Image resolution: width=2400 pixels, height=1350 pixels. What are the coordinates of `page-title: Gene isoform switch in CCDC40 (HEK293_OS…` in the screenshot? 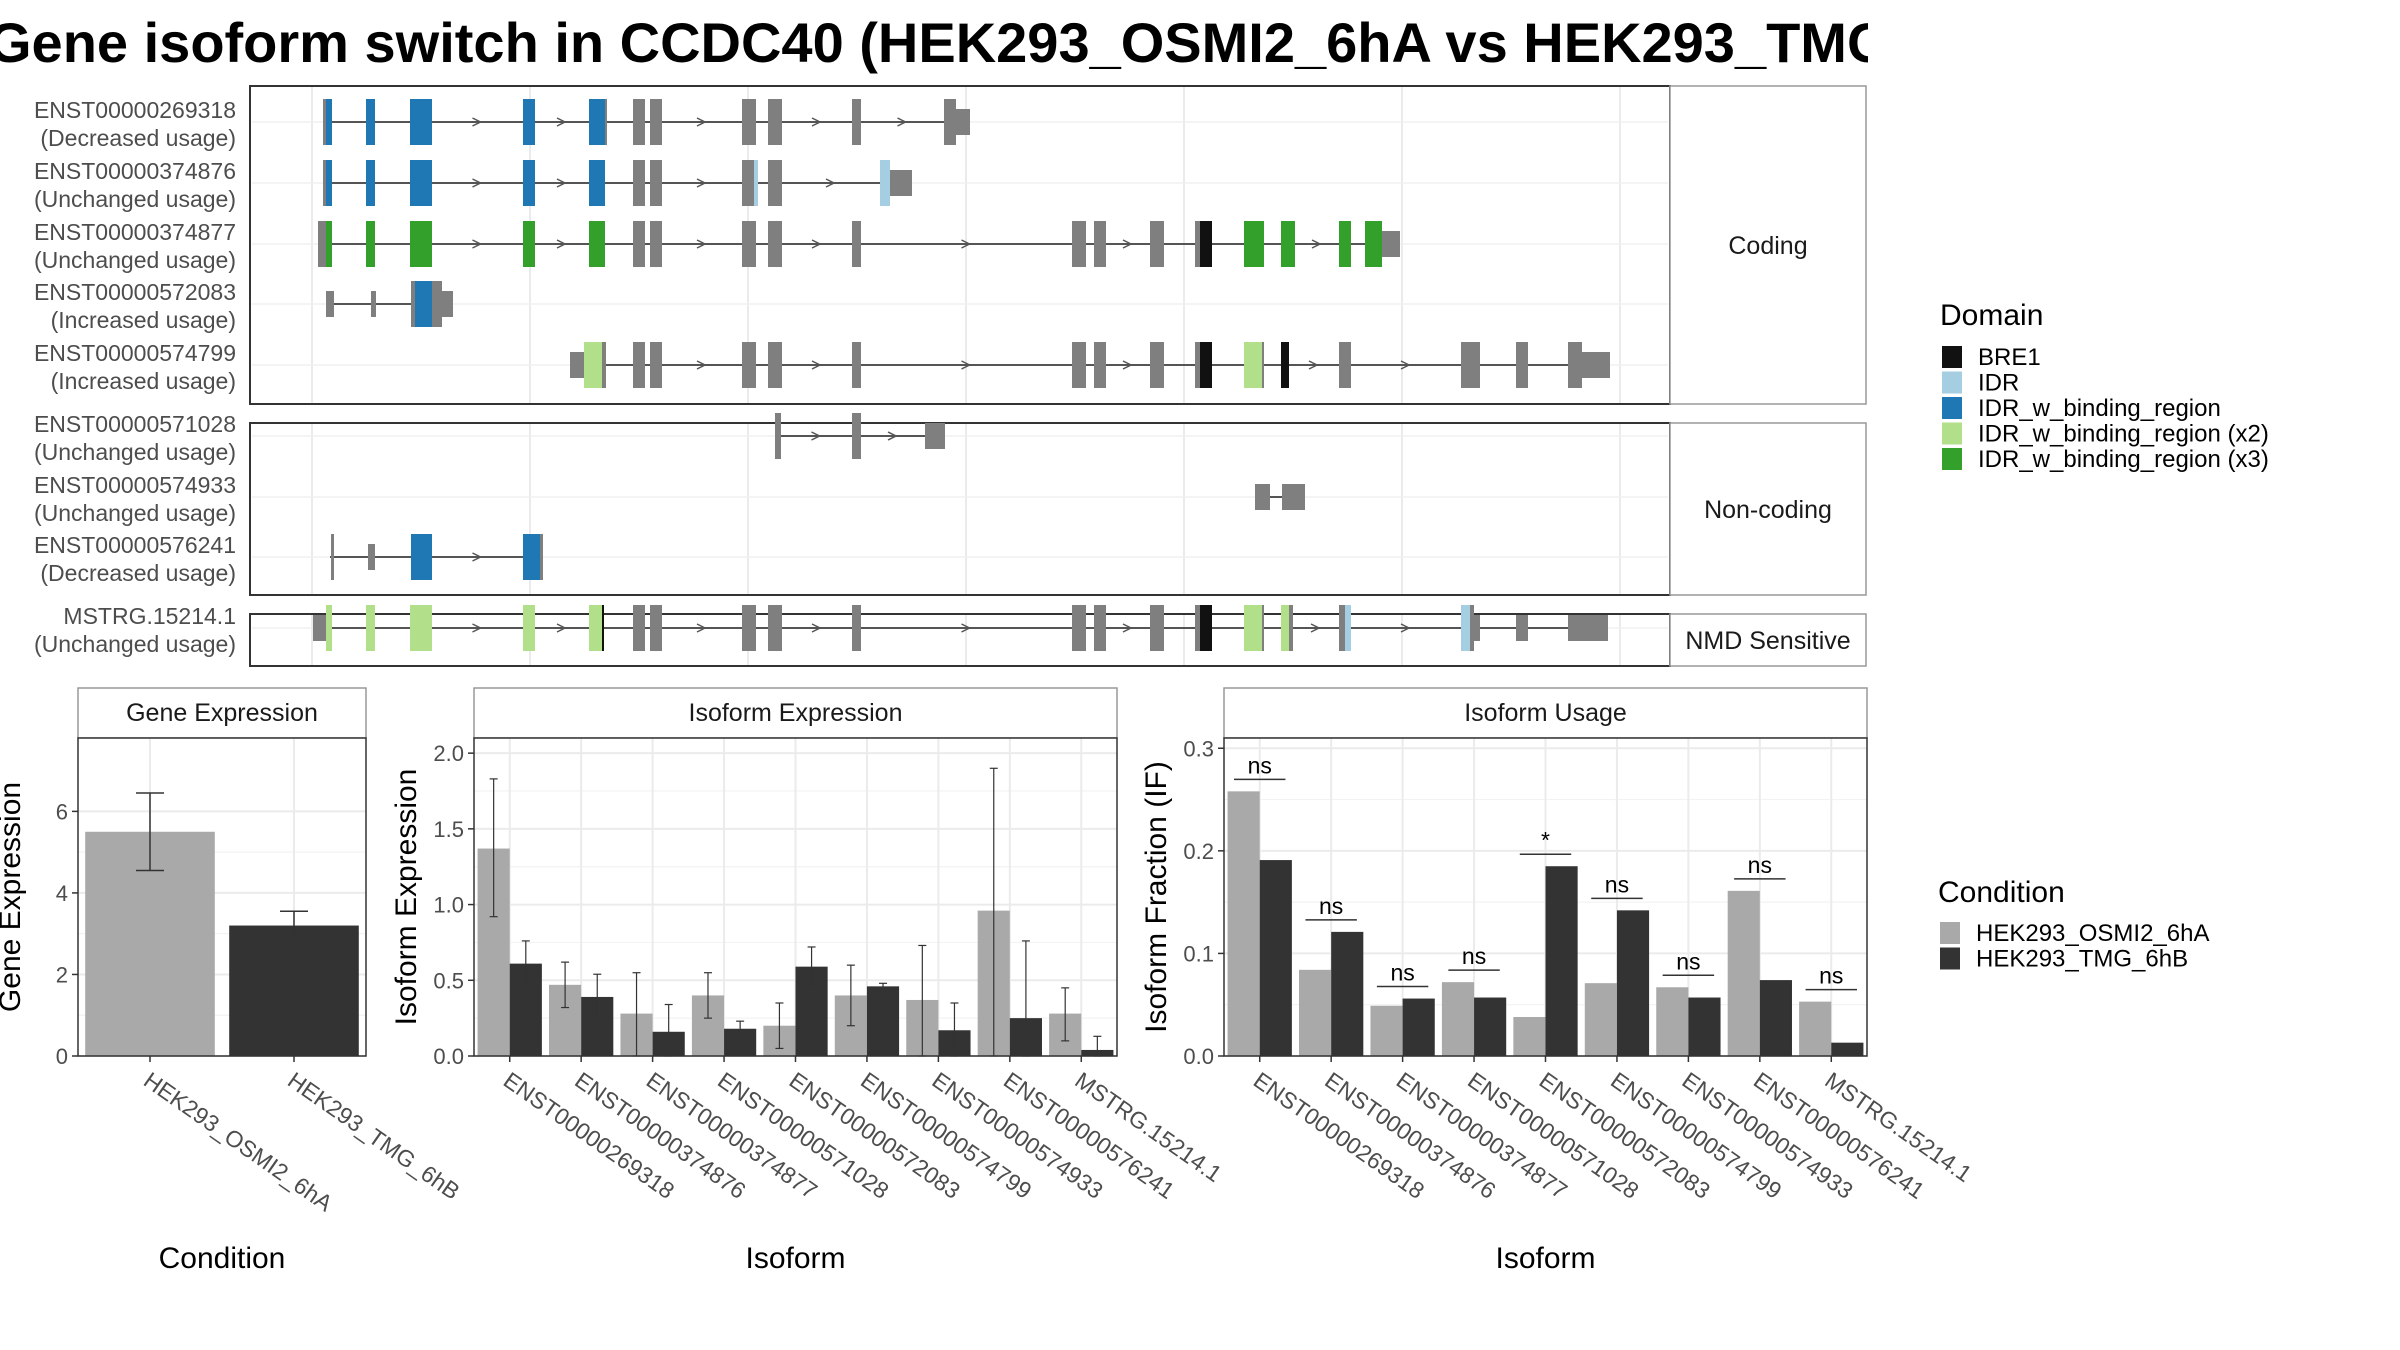 It's located at (934, 42).